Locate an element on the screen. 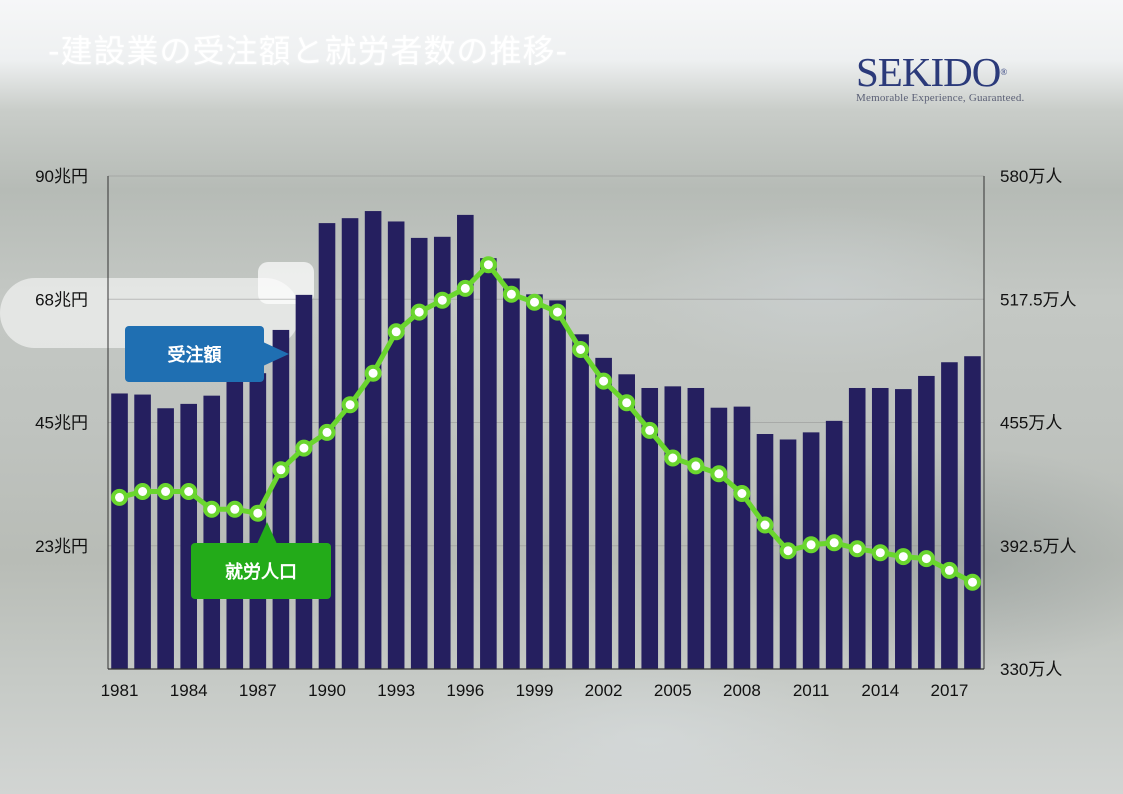 This screenshot has height=794, width=1123. x-tick-label: 2014 is located at coordinates (880, 690).